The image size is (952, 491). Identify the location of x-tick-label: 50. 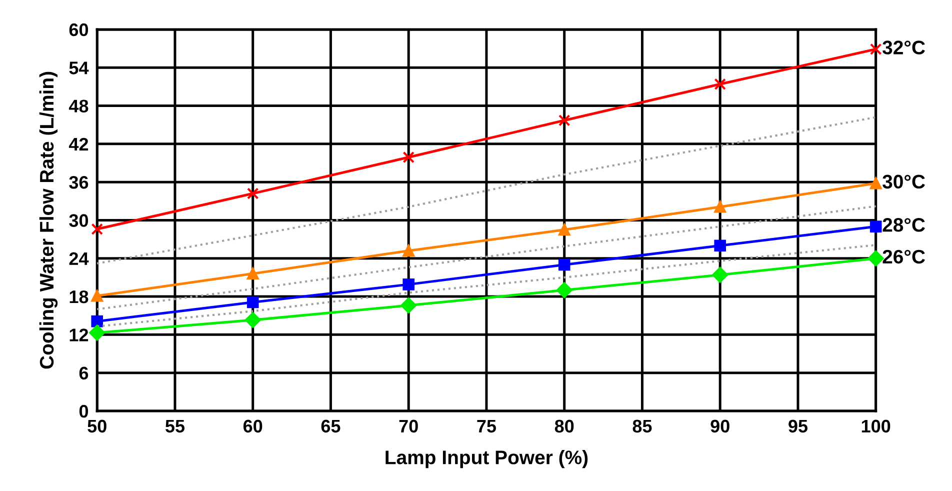
(97, 426).